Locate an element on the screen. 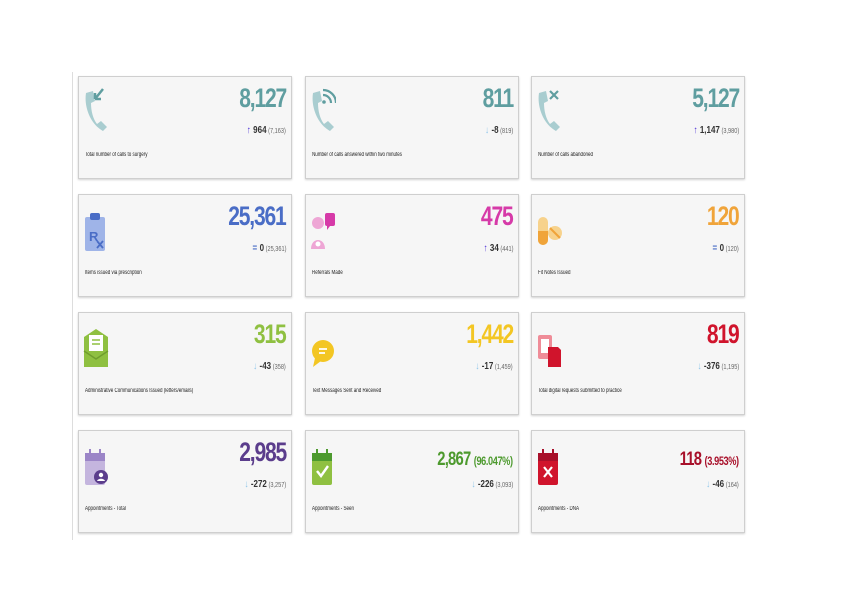 The image size is (841, 595). kpi-value-number: 118 is located at coordinates (690, 459).